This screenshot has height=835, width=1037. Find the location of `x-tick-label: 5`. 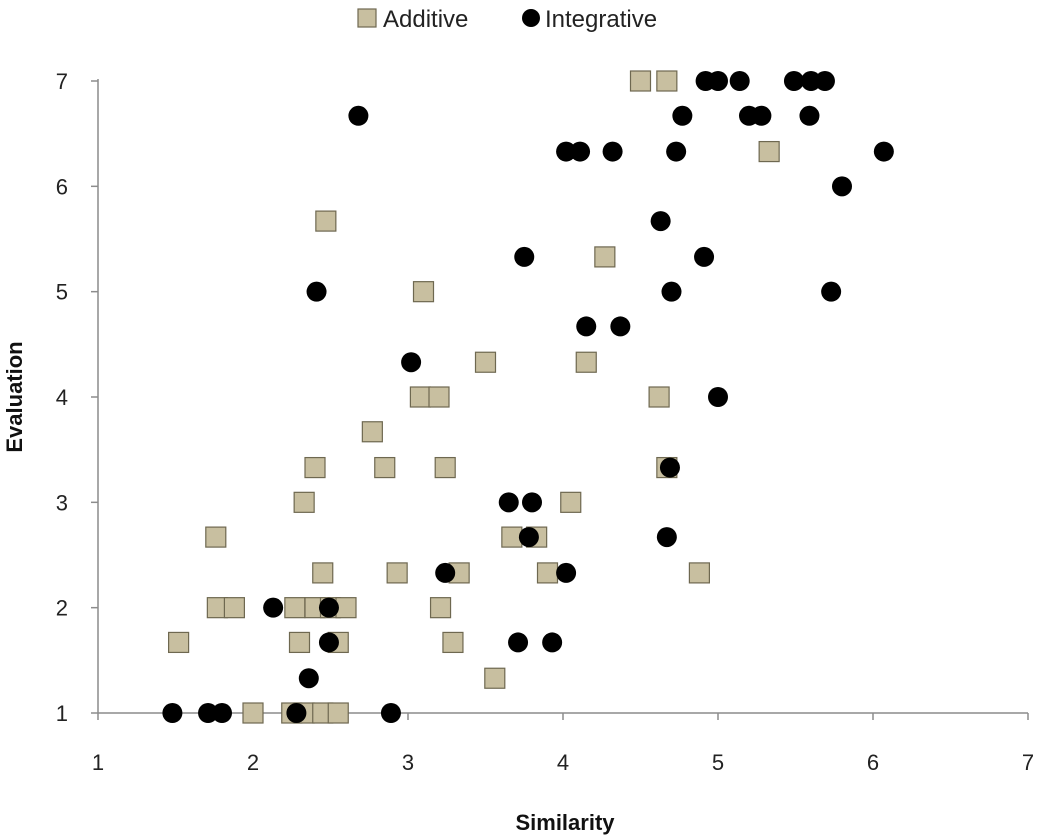

x-tick-label: 5 is located at coordinates (718, 762).